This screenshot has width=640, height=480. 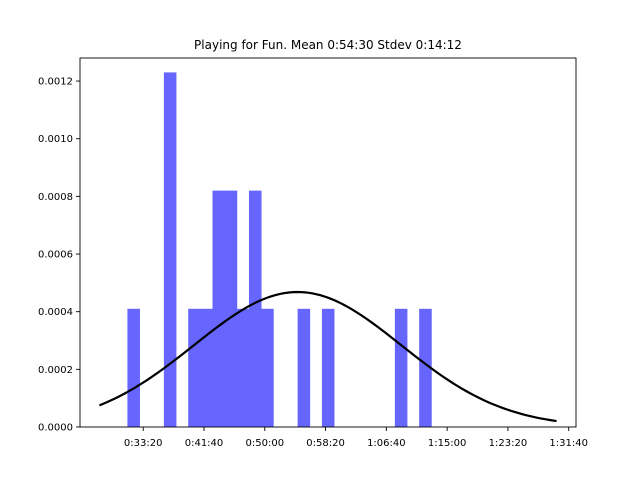 I want to click on x-tick-label: 0:33:20, so click(x=143, y=443).